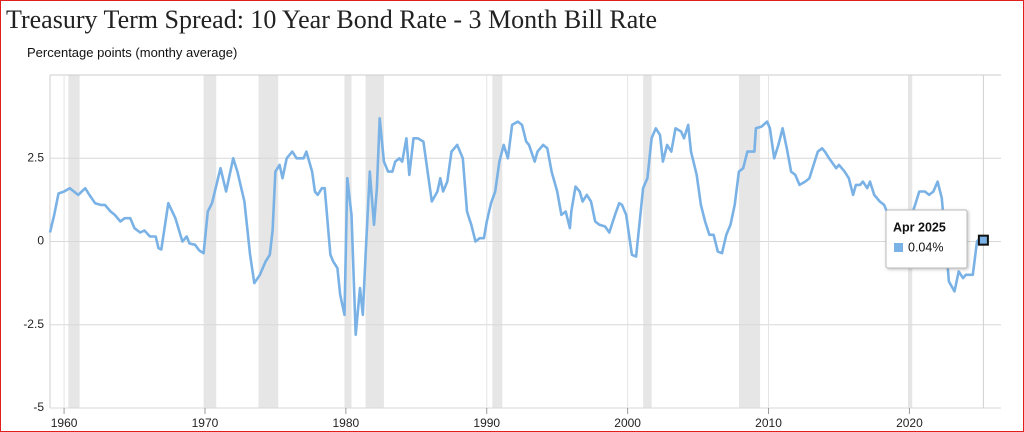  What do you see at coordinates (35, 157) in the screenshot?
I see `y-tick-label: 2.5` at bounding box center [35, 157].